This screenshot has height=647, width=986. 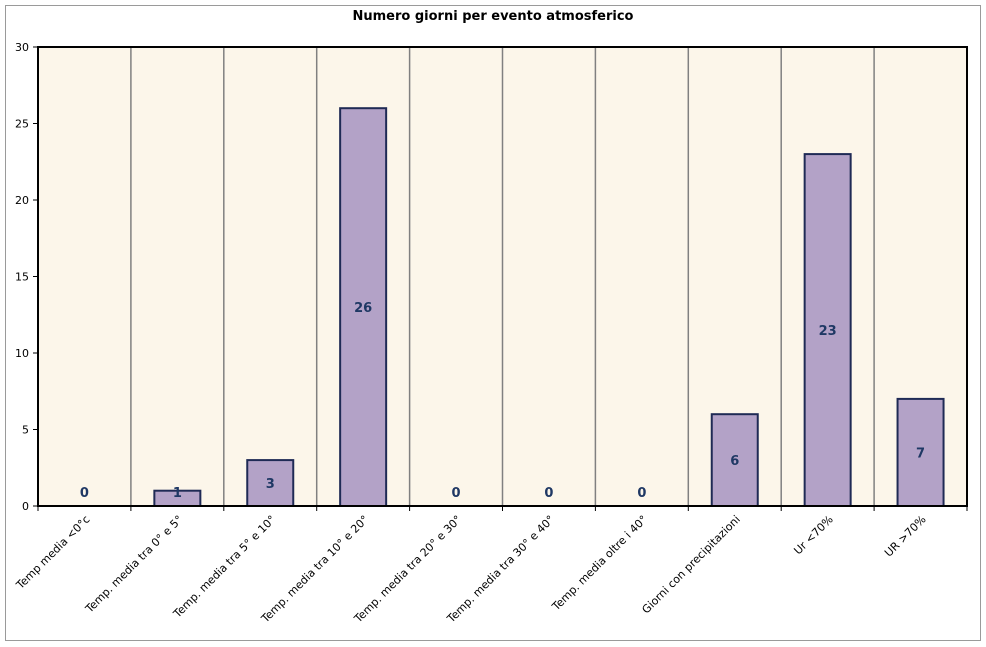 I want to click on y-tick-label: 20, so click(x=22, y=200).